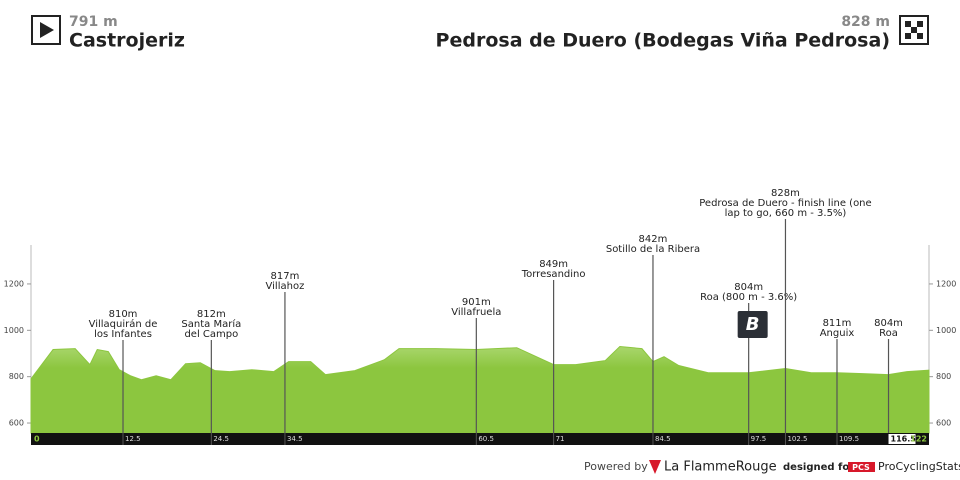 The image size is (960, 480). What do you see at coordinates (849, 439) in the screenshot?
I see `x-tick-label: 109.5` at bounding box center [849, 439].